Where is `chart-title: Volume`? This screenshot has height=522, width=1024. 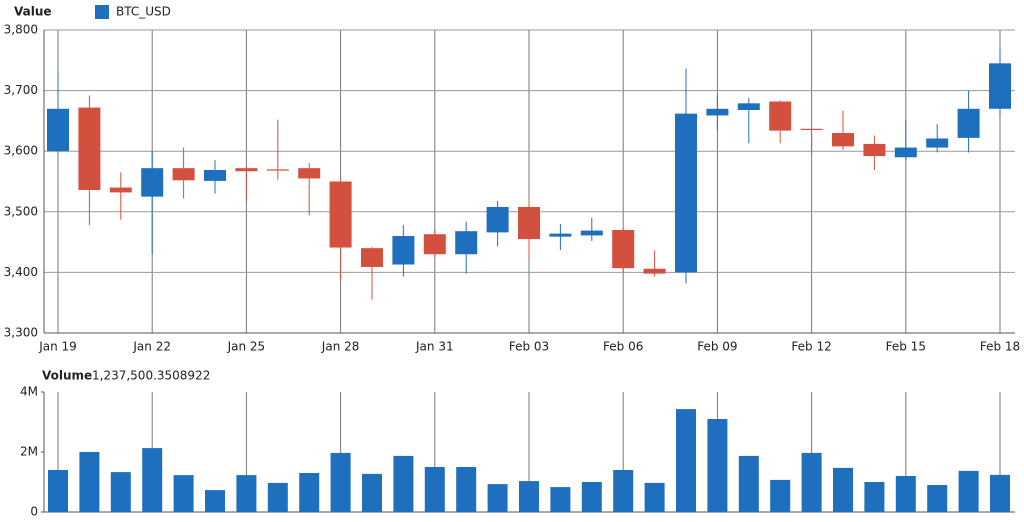
chart-title: Volume is located at coordinates (67, 376).